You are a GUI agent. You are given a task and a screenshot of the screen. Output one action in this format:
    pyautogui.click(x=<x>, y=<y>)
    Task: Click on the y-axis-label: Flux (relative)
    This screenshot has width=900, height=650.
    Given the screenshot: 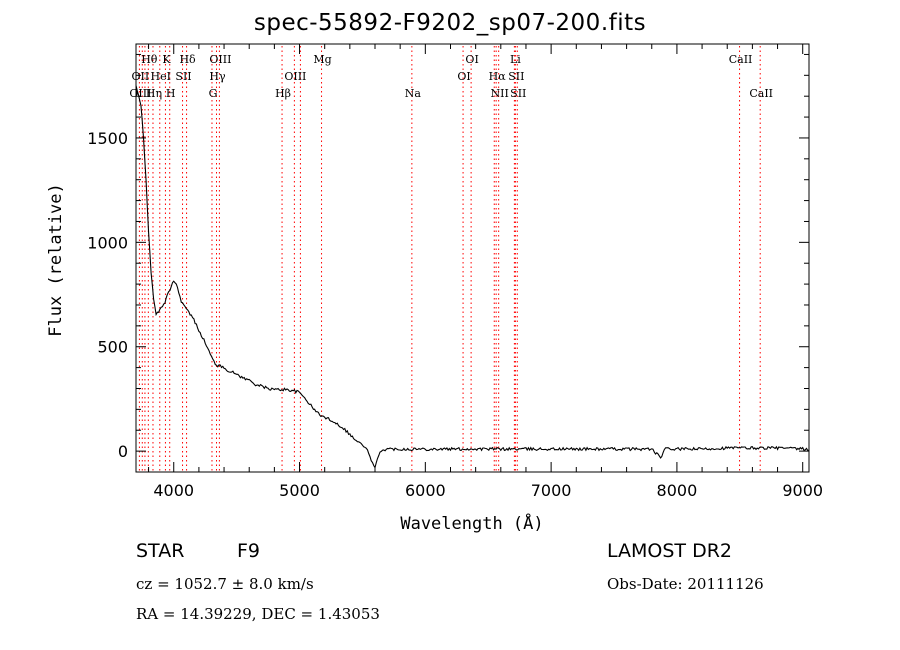 What is the action you would take?
    pyautogui.click(x=56, y=260)
    